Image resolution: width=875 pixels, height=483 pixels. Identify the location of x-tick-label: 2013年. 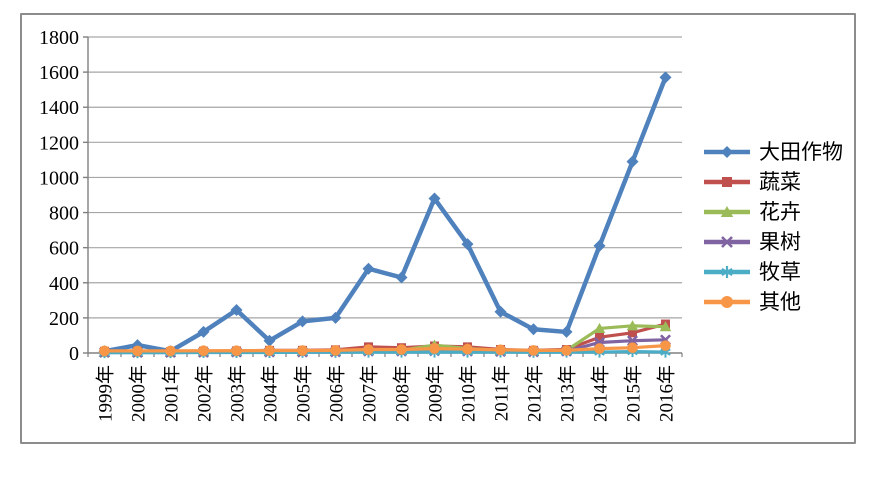
(568, 393).